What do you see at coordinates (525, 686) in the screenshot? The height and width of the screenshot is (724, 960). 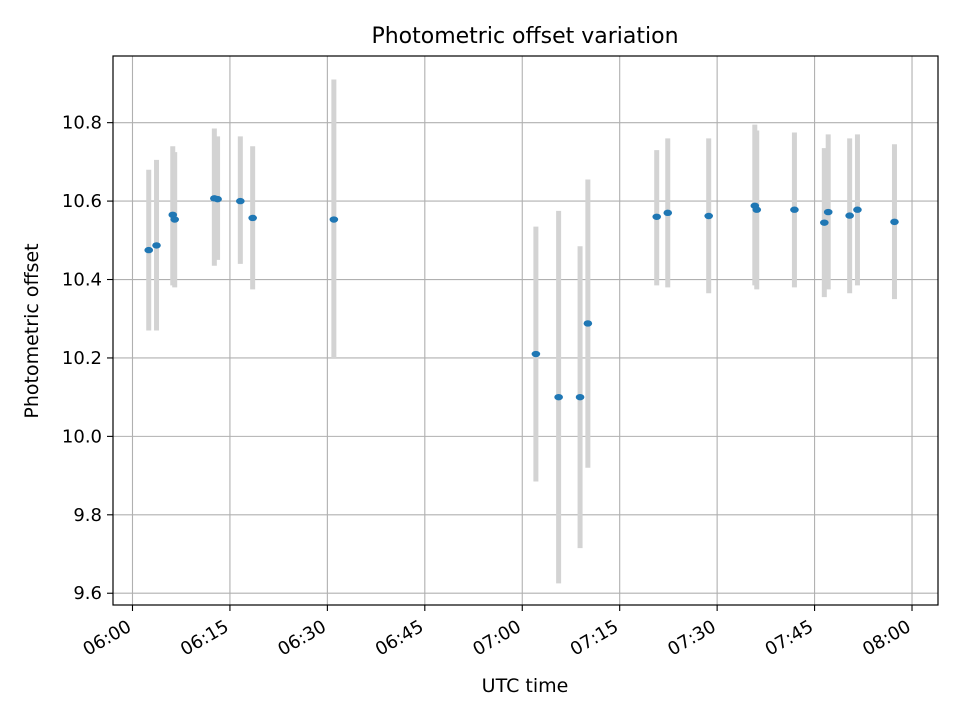 I see `x-axis-label: UTC time` at bounding box center [525, 686].